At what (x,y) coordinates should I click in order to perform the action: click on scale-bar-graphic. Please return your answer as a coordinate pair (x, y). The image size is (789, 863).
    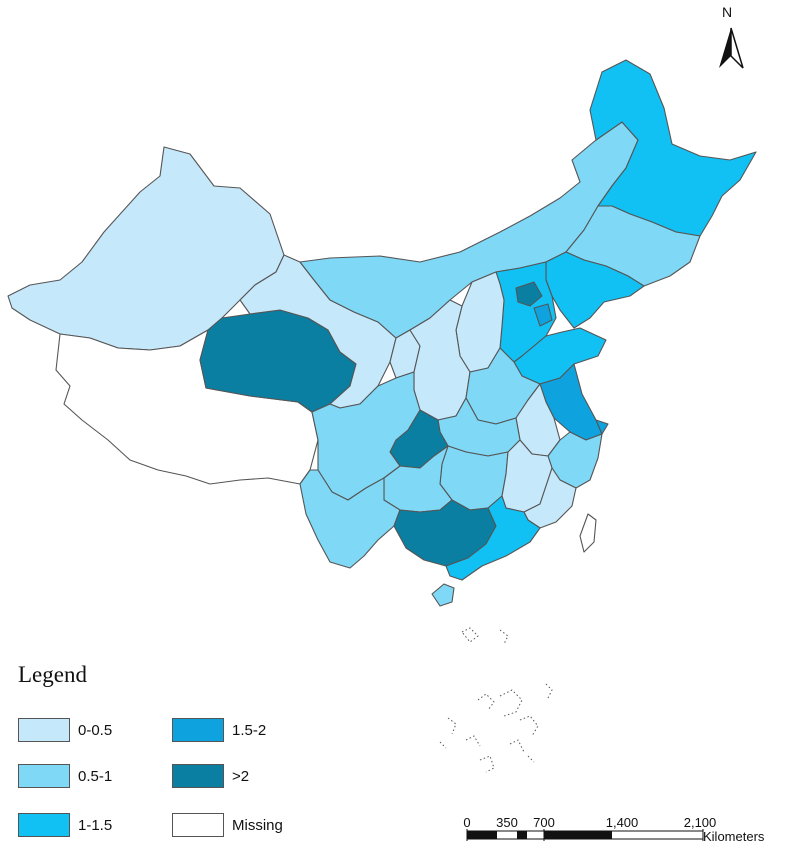
    Looking at the image, I should click on (585, 835).